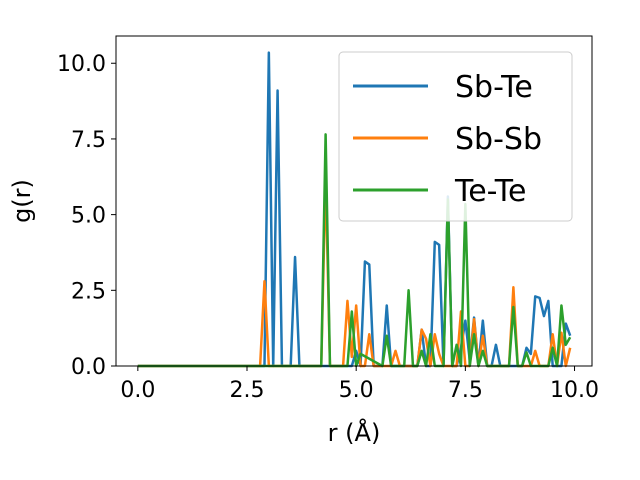 The image size is (640, 480). What do you see at coordinates (247, 390) in the screenshot?
I see `x-tick-label: 2.5` at bounding box center [247, 390].